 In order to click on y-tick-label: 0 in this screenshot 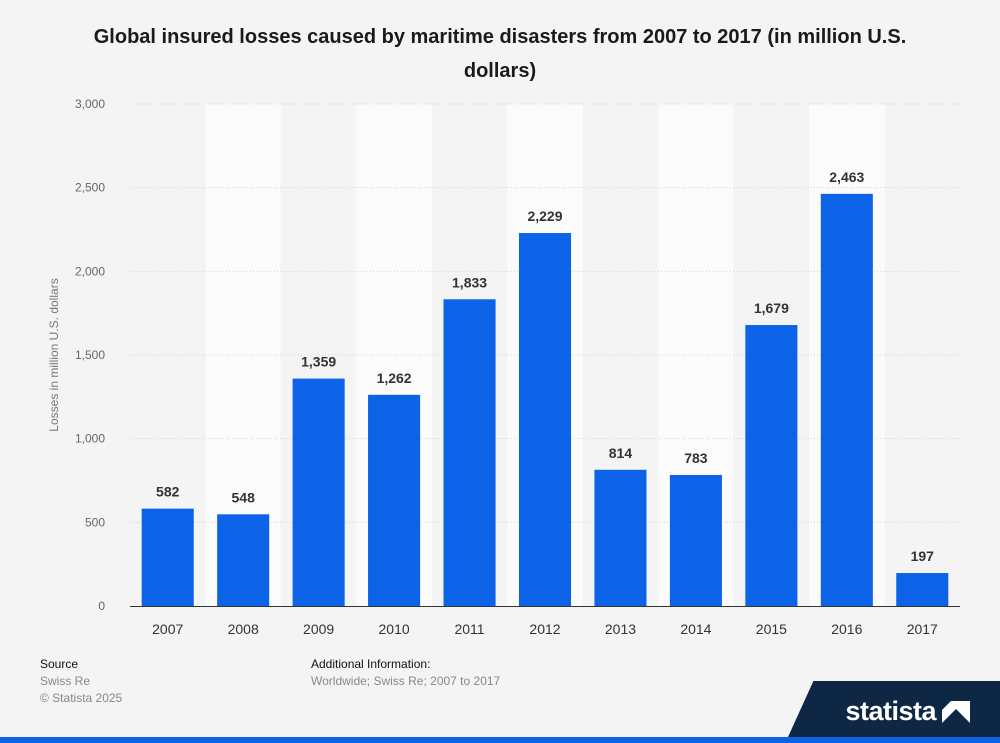, I will do `click(101, 606)`.